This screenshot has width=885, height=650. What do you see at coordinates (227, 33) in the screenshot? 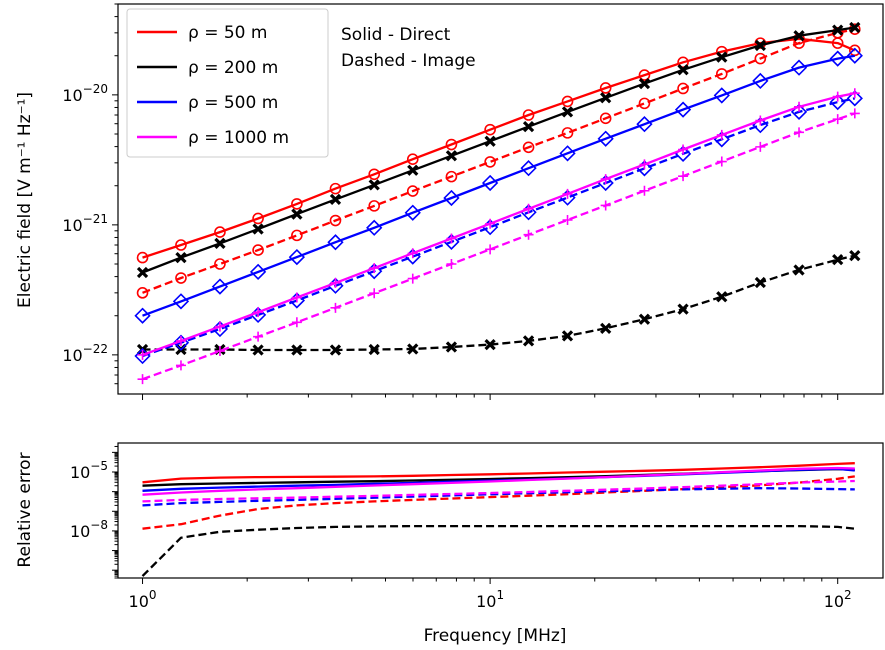
I see `legend-label: ρ = 50 m` at bounding box center [227, 33].